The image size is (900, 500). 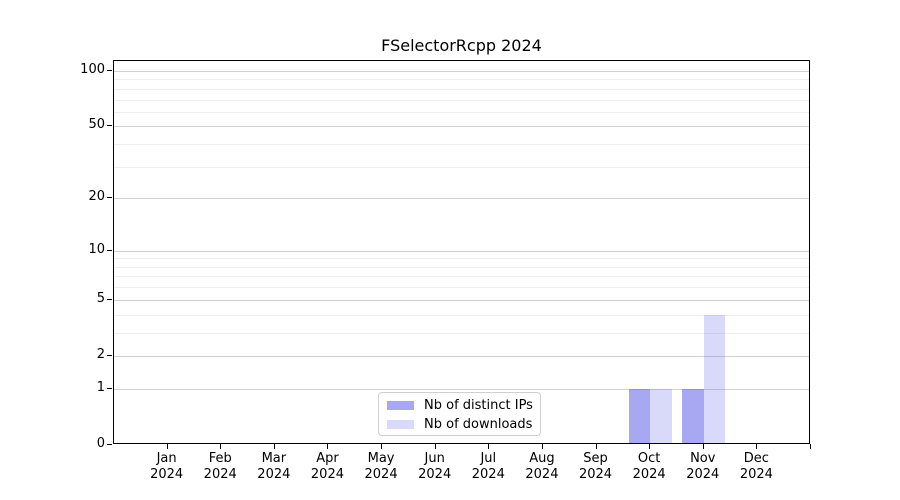 I want to click on x-tick-label: Dec 2024, so click(x=756, y=466).